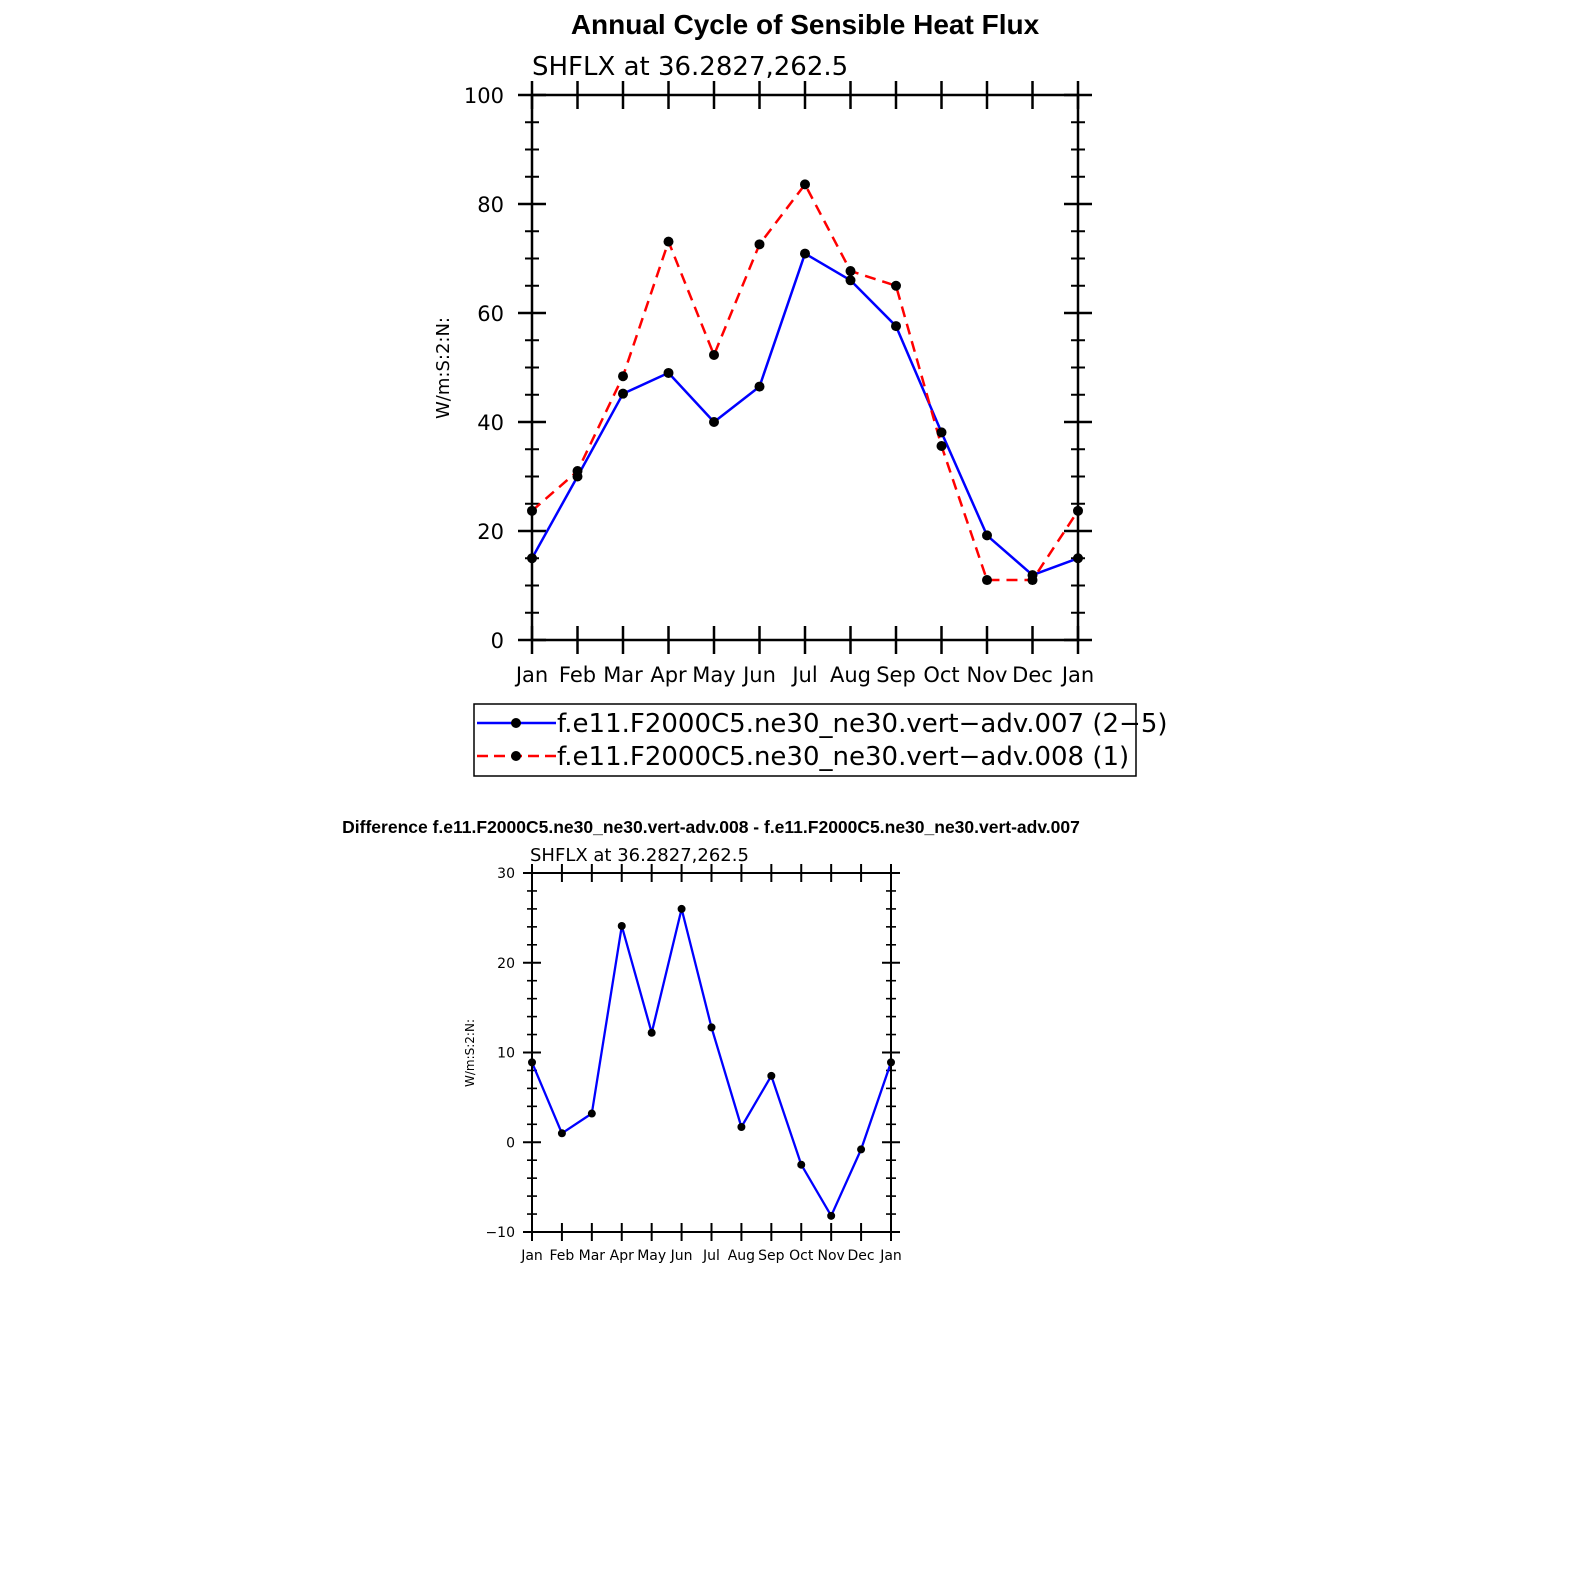 The width and height of the screenshot is (1575, 1575). What do you see at coordinates (470, 1053) in the screenshot?
I see `chart2-y-axis-label: W/m:S:2:N:` at bounding box center [470, 1053].